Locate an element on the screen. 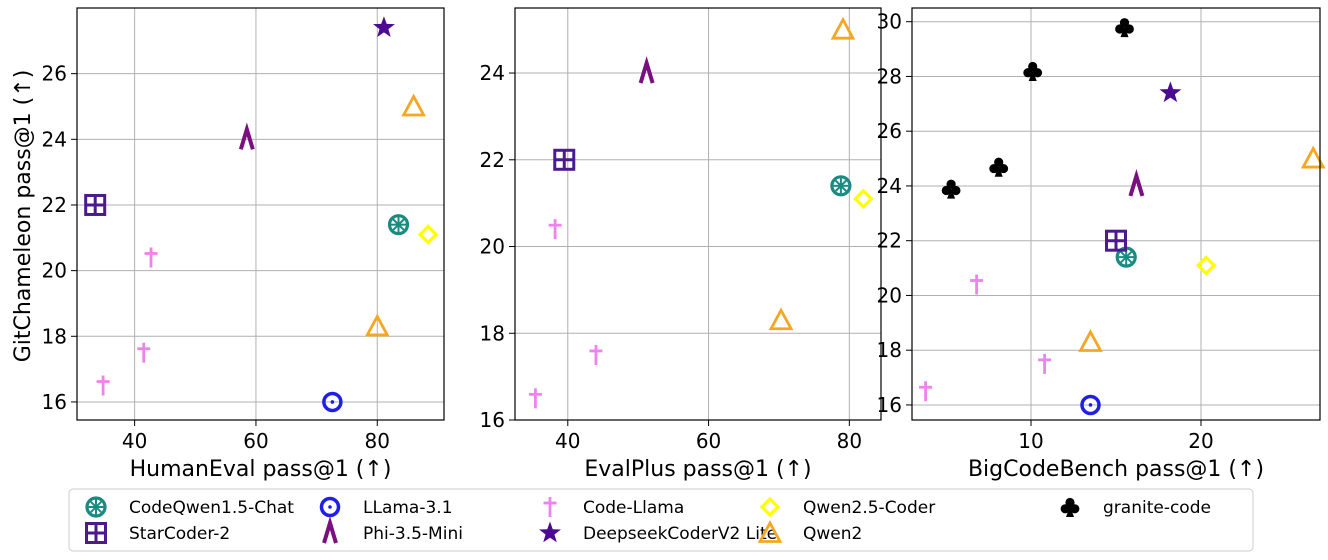 Image resolution: width=1328 pixels, height=560 pixels. point-codeqwen1-5-chat is located at coordinates (398, 225).